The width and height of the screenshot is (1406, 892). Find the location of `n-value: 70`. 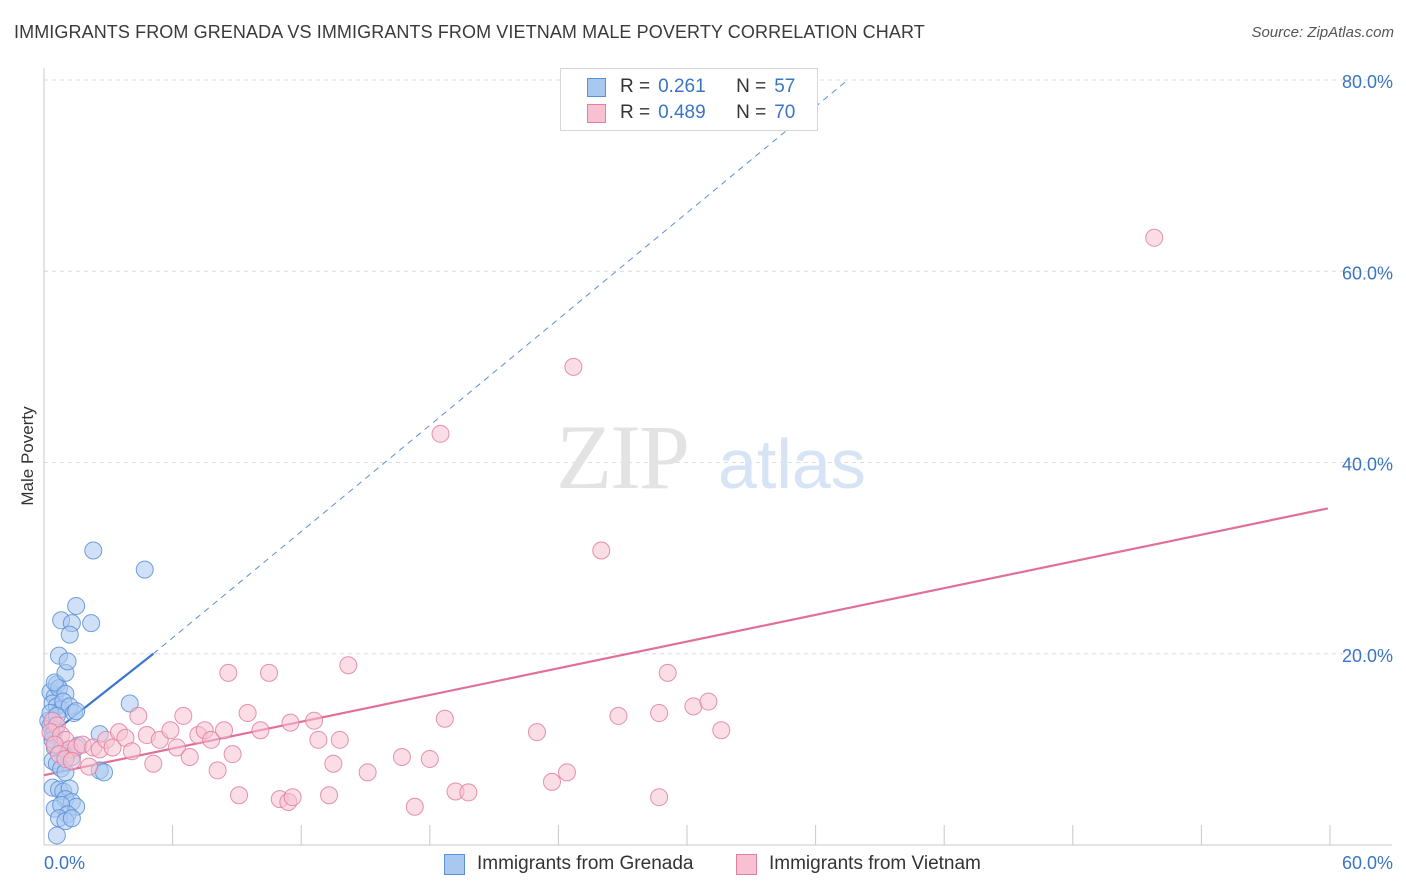

n-value: 70 is located at coordinates (785, 112).